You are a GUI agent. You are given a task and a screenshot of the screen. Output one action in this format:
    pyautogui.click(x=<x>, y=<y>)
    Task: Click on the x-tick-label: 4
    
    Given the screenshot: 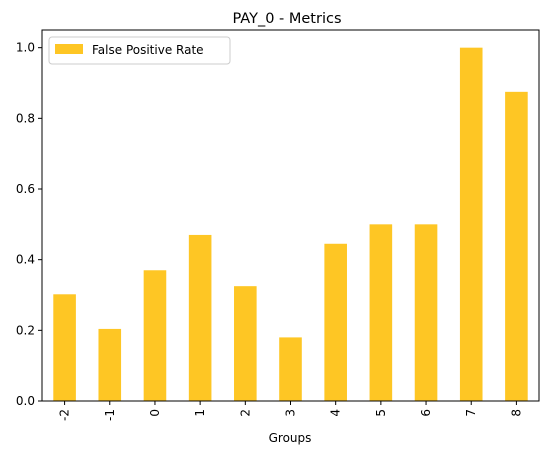 What is the action you would take?
    pyautogui.click(x=336, y=413)
    